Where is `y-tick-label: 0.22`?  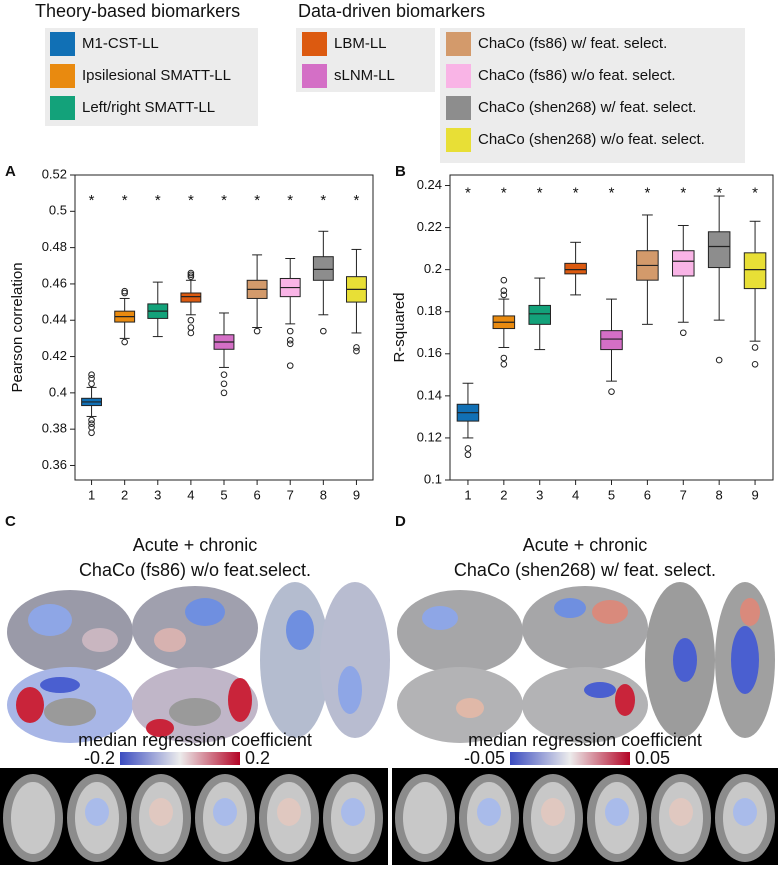
y-tick-label: 0.22 is located at coordinates (429, 226).